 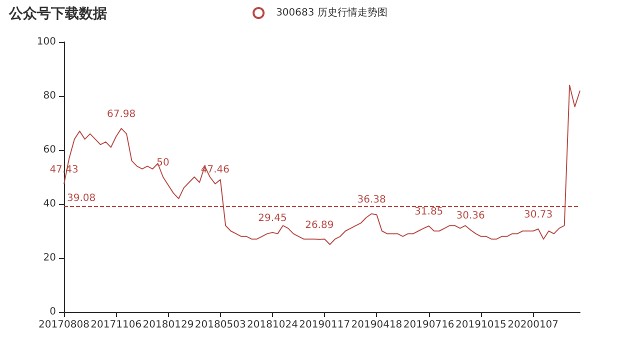 I want to click on x-tick-label: 20200107, so click(x=533, y=325).